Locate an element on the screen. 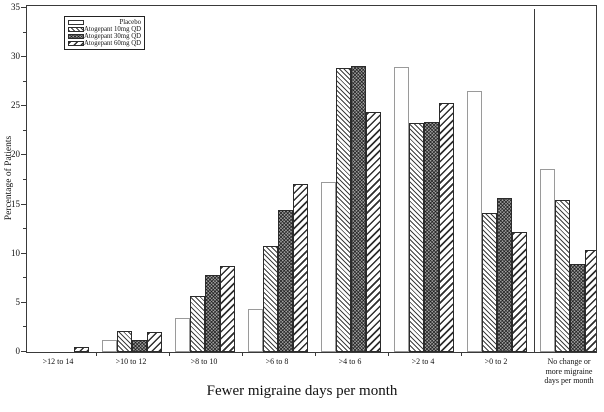 Image resolution: width=604 pixels, height=412 pixels. y-tick-label: 30 is located at coordinates (15, 56).